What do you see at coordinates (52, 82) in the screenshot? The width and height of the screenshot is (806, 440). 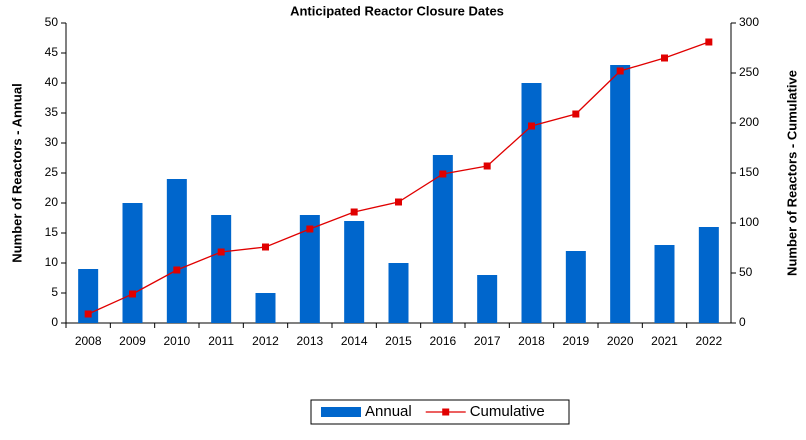 I see `y-tick-label: 40` at bounding box center [52, 82].